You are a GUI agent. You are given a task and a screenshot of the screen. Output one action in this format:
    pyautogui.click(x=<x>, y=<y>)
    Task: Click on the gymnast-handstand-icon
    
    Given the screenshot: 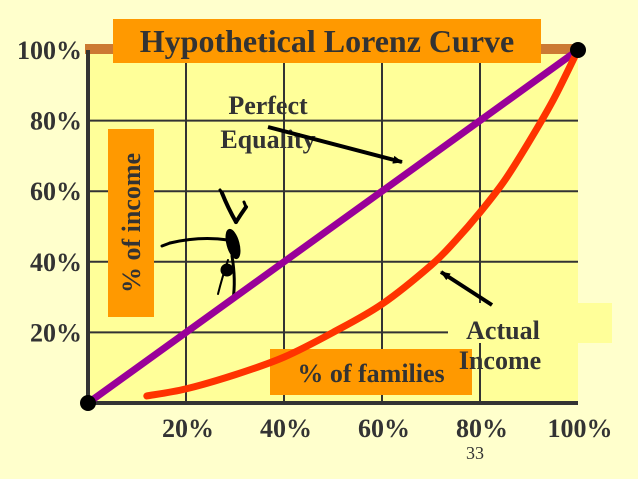 What is the action you would take?
    pyautogui.click(x=204, y=246)
    